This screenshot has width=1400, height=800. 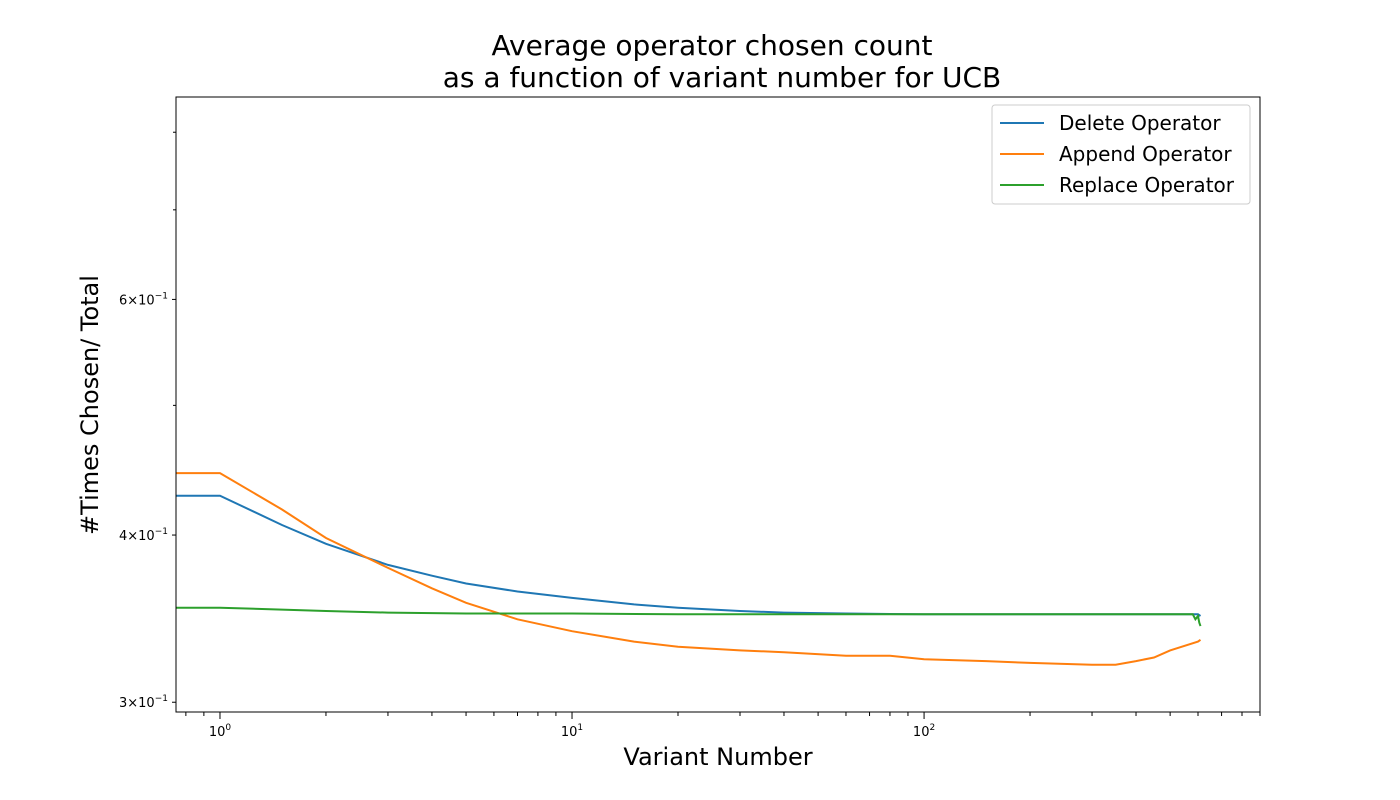 What do you see at coordinates (1140, 123) in the screenshot?
I see `legend-label: Delete Operator` at bounding box center [1140, 123].